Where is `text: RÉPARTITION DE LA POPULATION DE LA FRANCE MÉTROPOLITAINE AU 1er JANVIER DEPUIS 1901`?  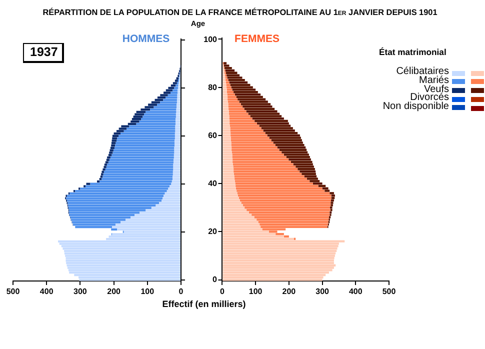 text: RÉPARTITION DE LA POPULATION DE LA FRANCE MÉTROPOLITAINE AU 1er JANVIER DEPUIS 1901 is located at coordinates (240, 13).